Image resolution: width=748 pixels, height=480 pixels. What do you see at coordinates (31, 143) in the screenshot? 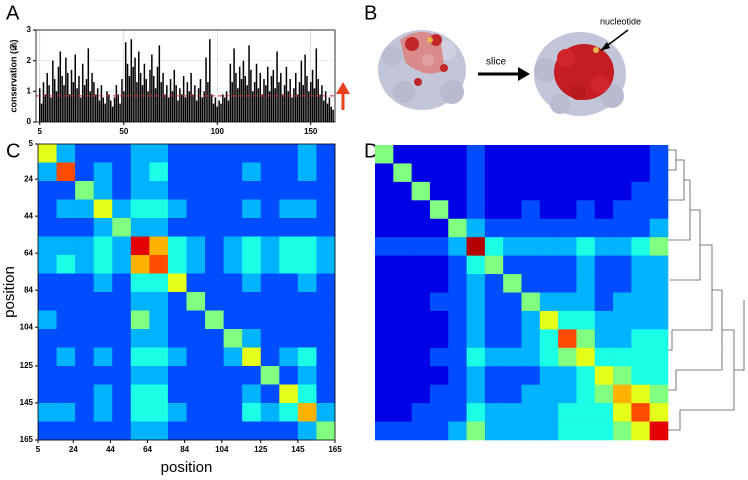
I see `y-tick-label: 5` at bounding box center [31, 143].